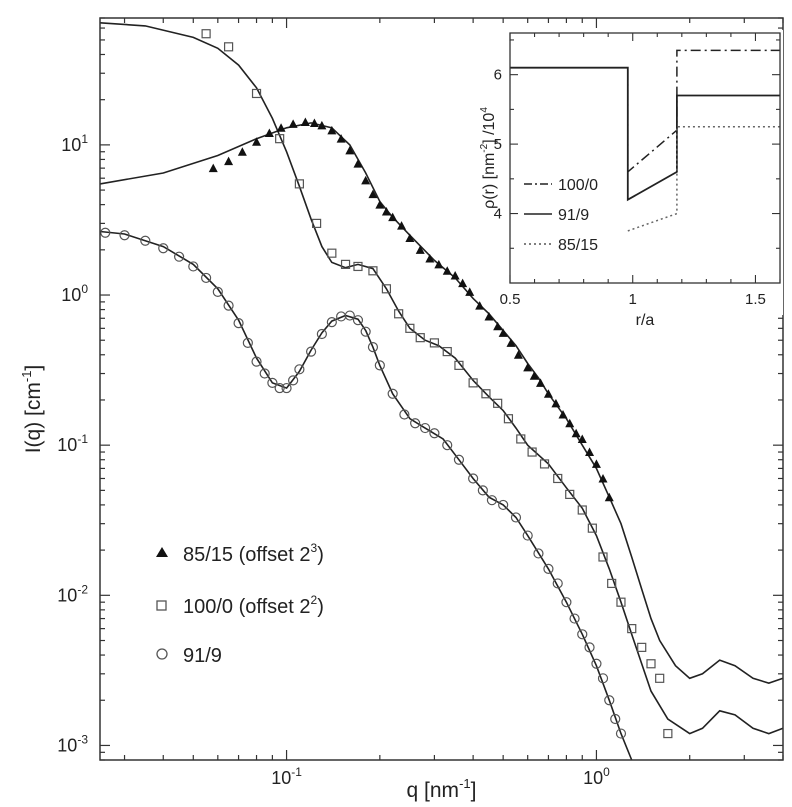 This screenshot has width=792, height=807. What do you see at coordinates (561, 215) in the screenshot?
I see `inset-legend: 100/0 91/9 85/15` at bounding box center [561, 215].